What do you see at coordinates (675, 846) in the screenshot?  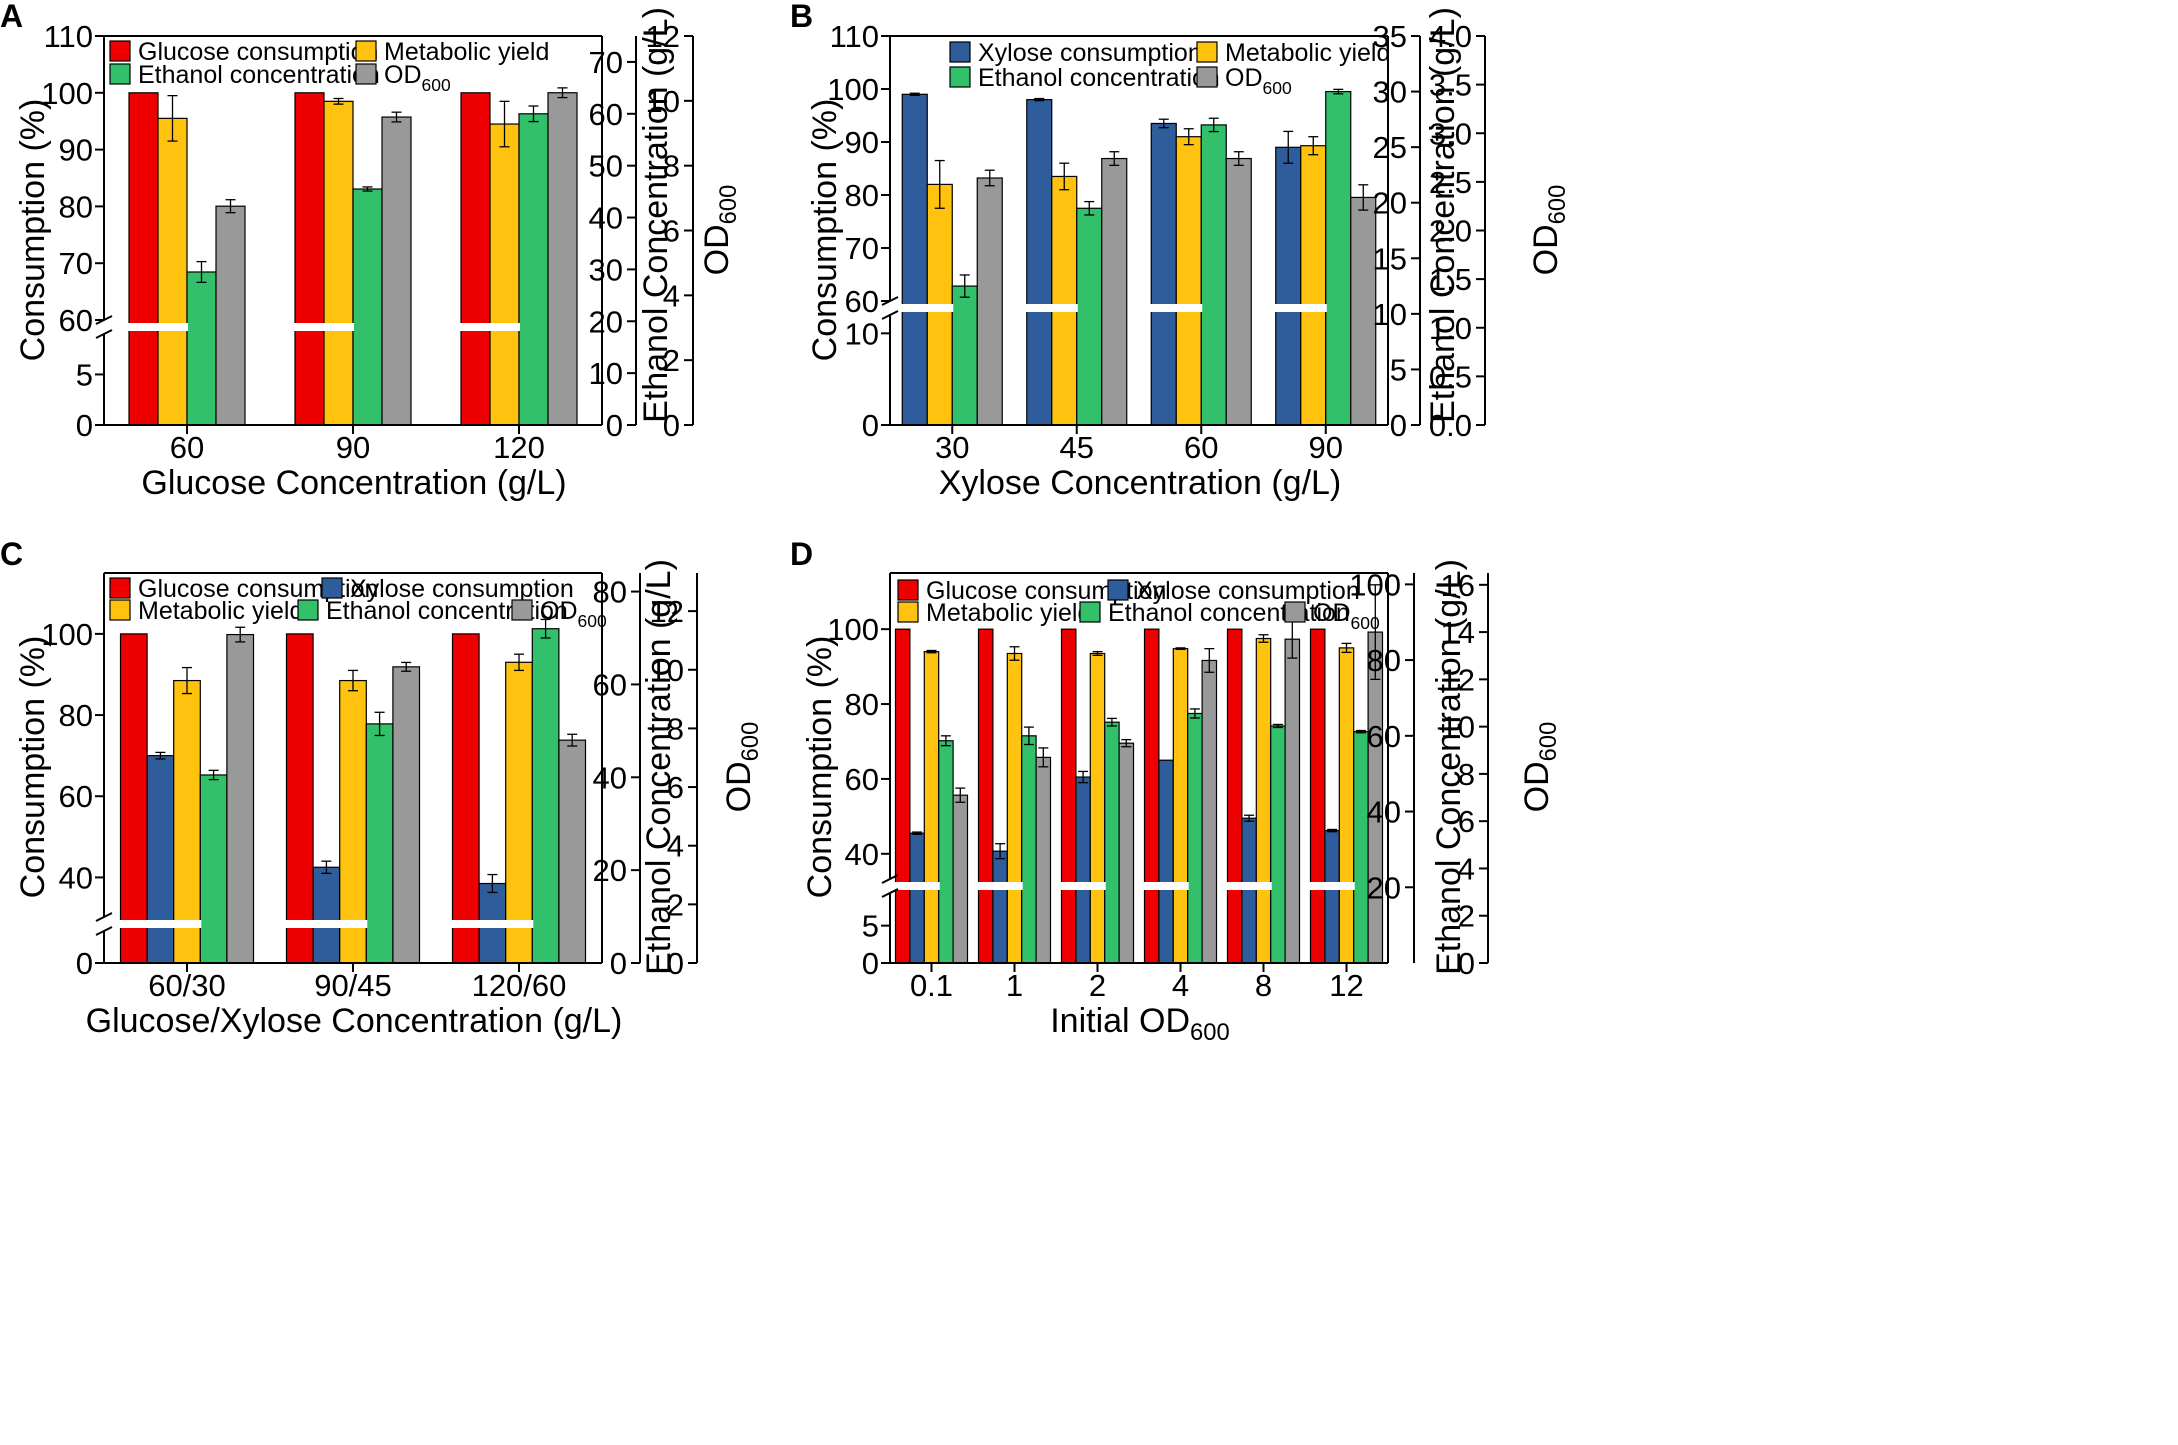 I see `y3-tick-label: 4` at bounding box center [675, 846].